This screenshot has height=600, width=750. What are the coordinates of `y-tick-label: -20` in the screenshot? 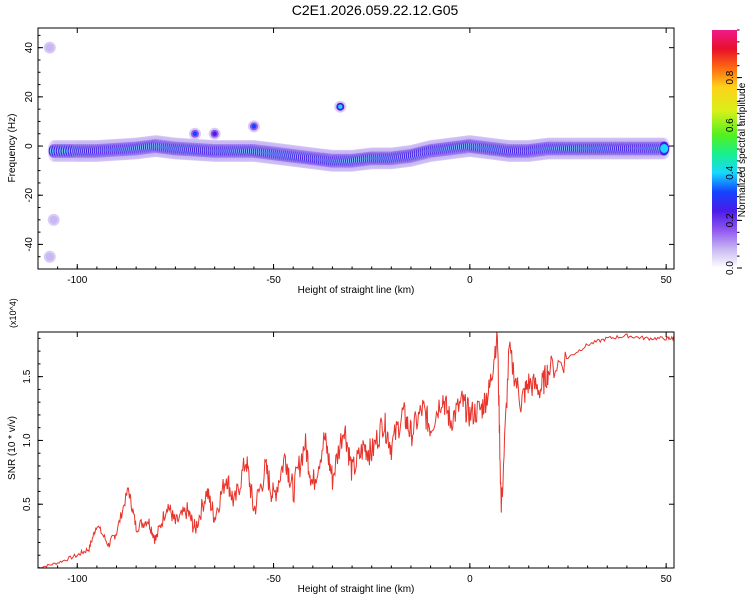 It's located at (29, 195).